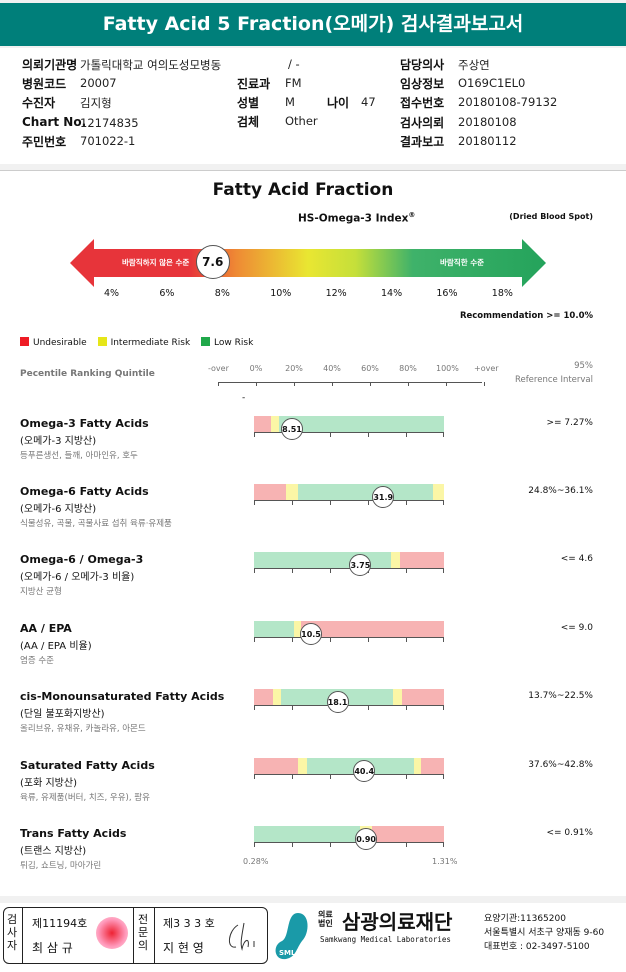  What do you see at coordinates (83, 729) in the screenshot?
I see `result-food-sources: 올리브유, 유채유, 카놀라유, 아몬드` at bounding box center [83, 729].